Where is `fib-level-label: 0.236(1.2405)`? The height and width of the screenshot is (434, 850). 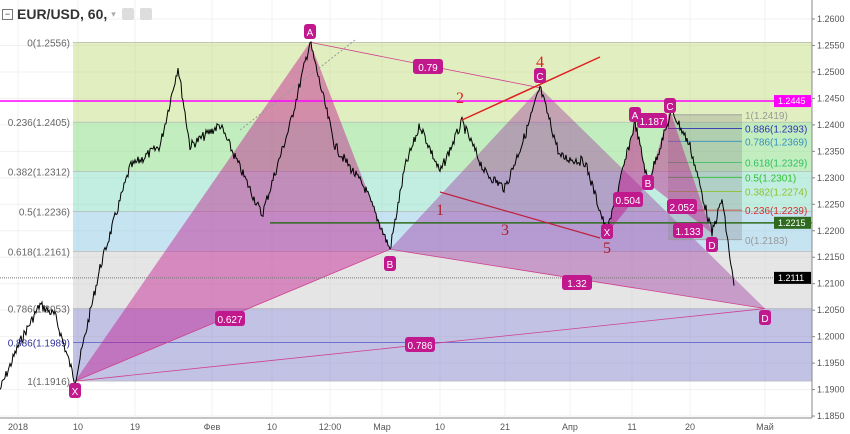
fib-level-label: 0.236(1.2405) is located at coordinates (39, 123).